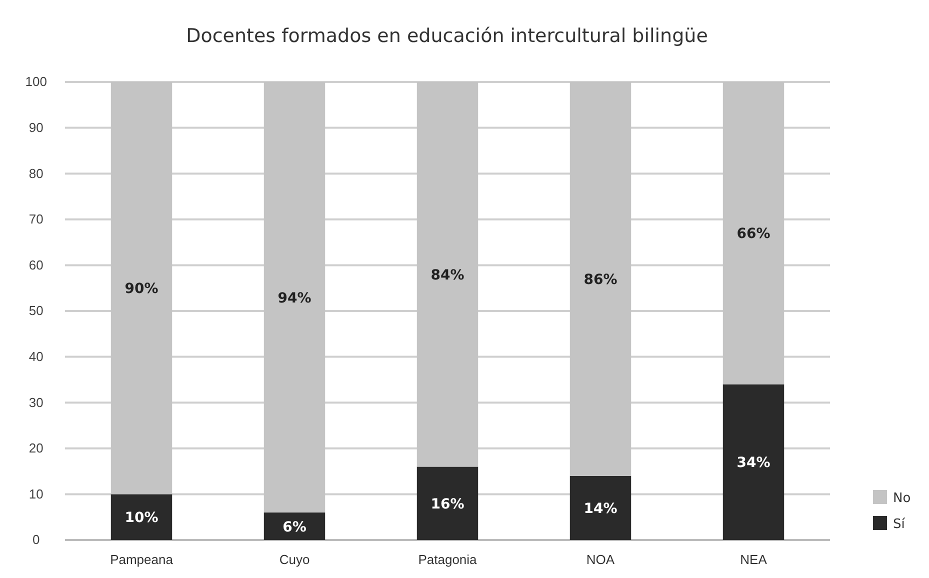 The width and height of the screenshot is (929, 578). I want to click on y-tick-label: 50, so click(36, 310).